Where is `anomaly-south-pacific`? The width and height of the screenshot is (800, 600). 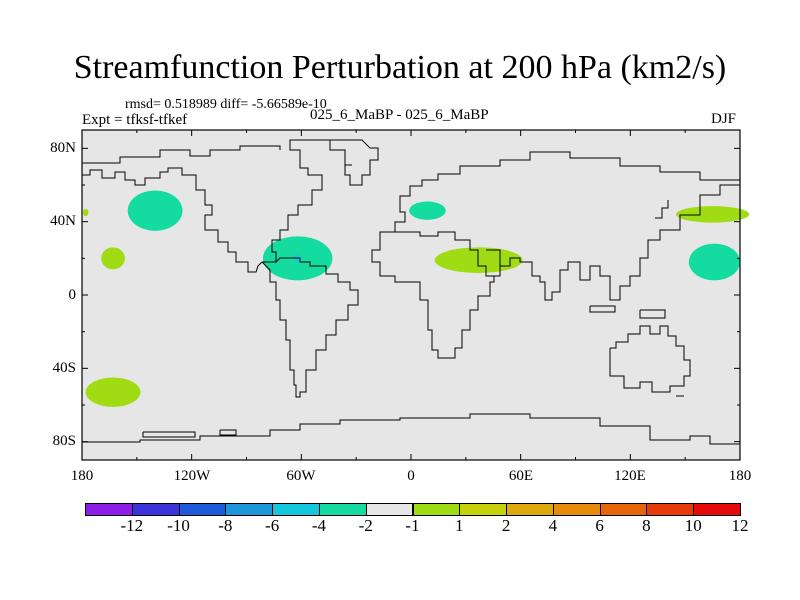 anomaly-south-pacific is located at coordinates (113, 392).